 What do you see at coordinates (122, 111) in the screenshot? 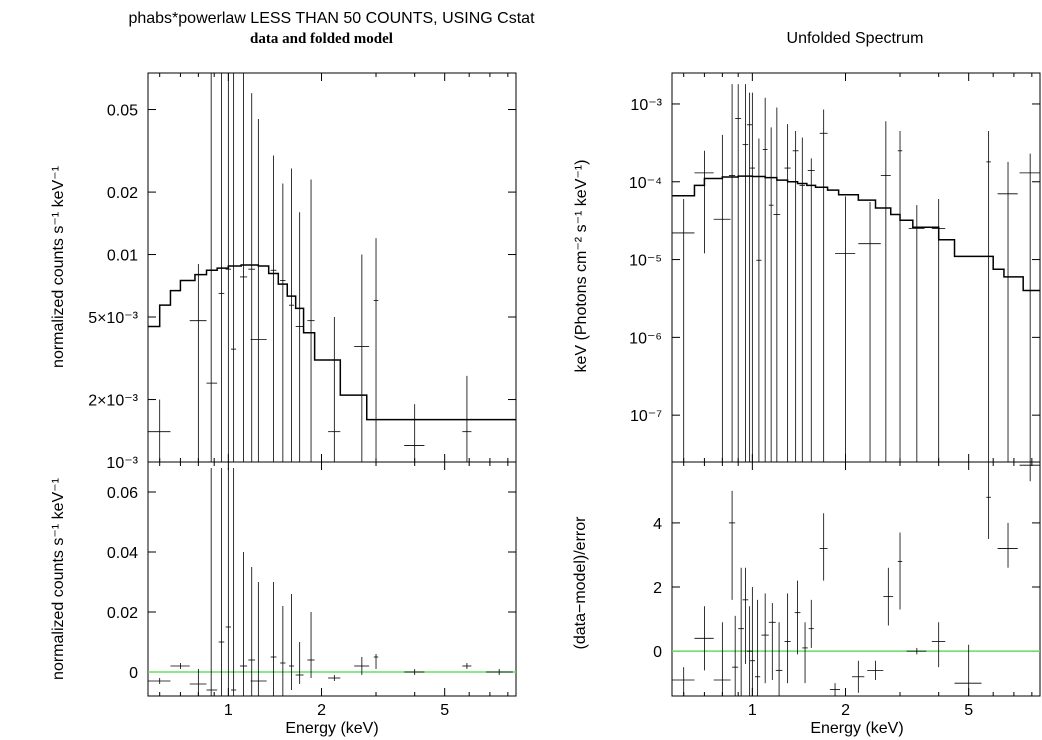
I see `y-tick-label: 0.05` at bounding box center [122, 111].